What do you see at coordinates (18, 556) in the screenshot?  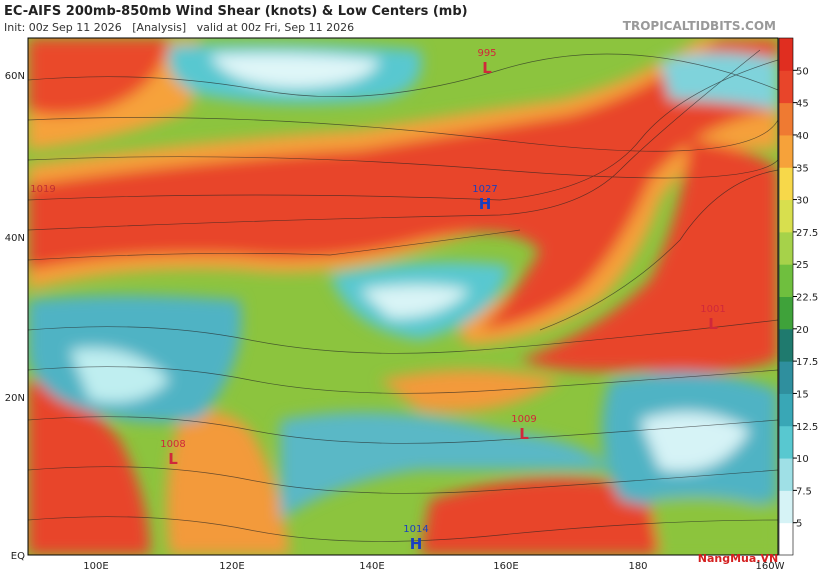 I see `lat-label: EQ` at bounding box center [18, 556].